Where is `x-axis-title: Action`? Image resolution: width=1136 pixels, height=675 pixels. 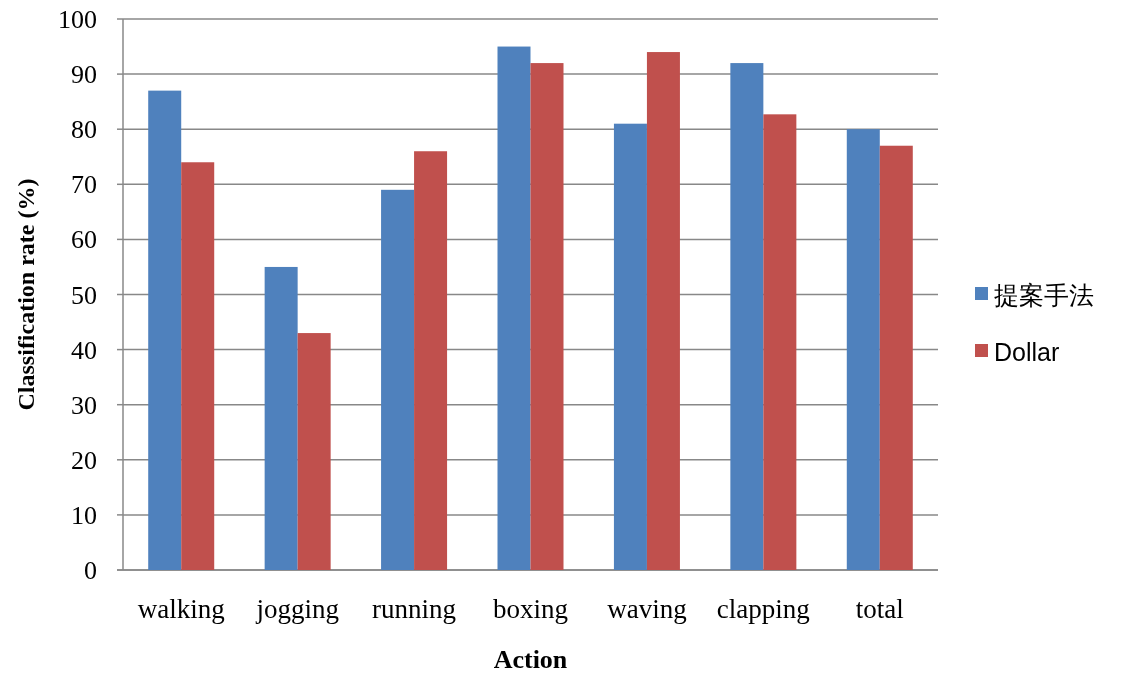 x-axis-title: Action is located at coordinates (530, 659).